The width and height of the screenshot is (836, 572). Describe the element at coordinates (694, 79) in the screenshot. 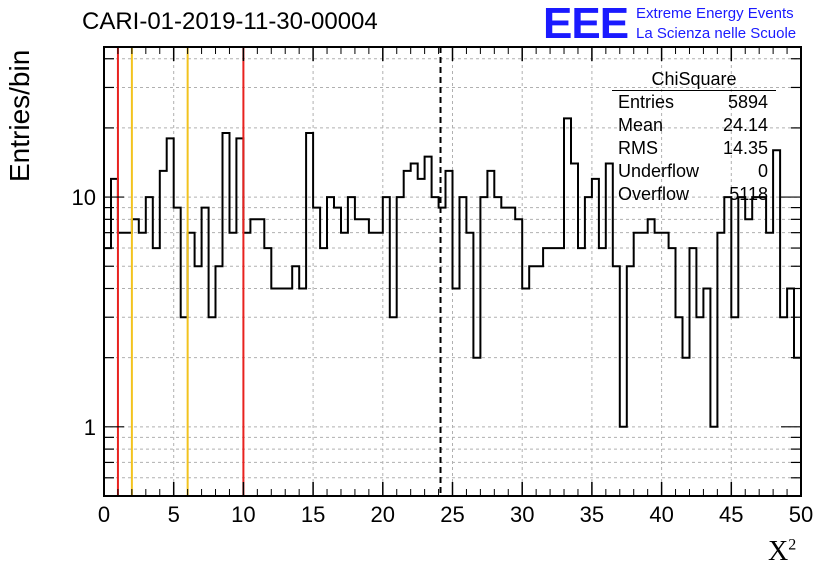

I see `stats-title: ChiSquare` at that location.